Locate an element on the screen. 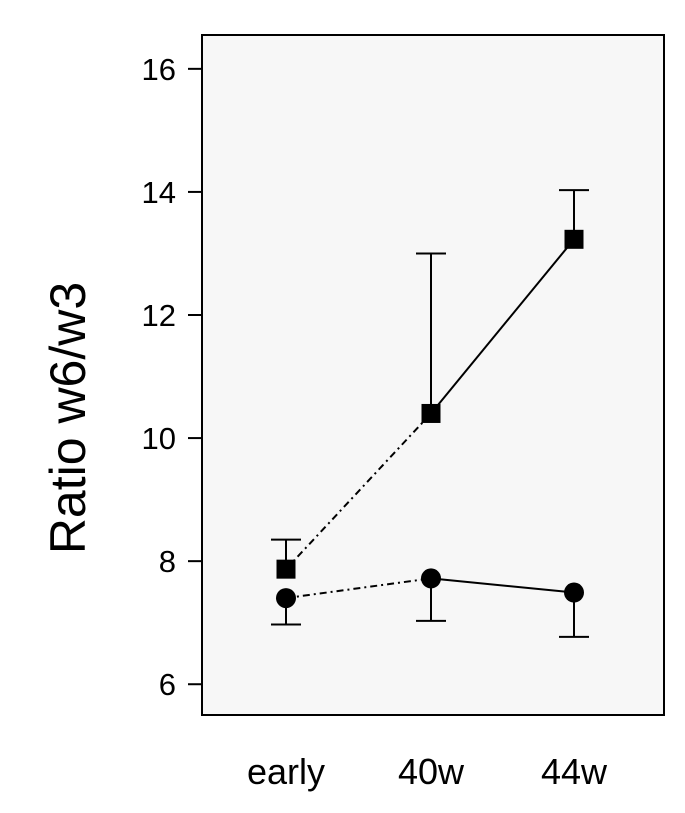 Image resolution: width=685 pixels, height=813 pixels. y-tick-label: 12 is located at coordinates (159, 315).